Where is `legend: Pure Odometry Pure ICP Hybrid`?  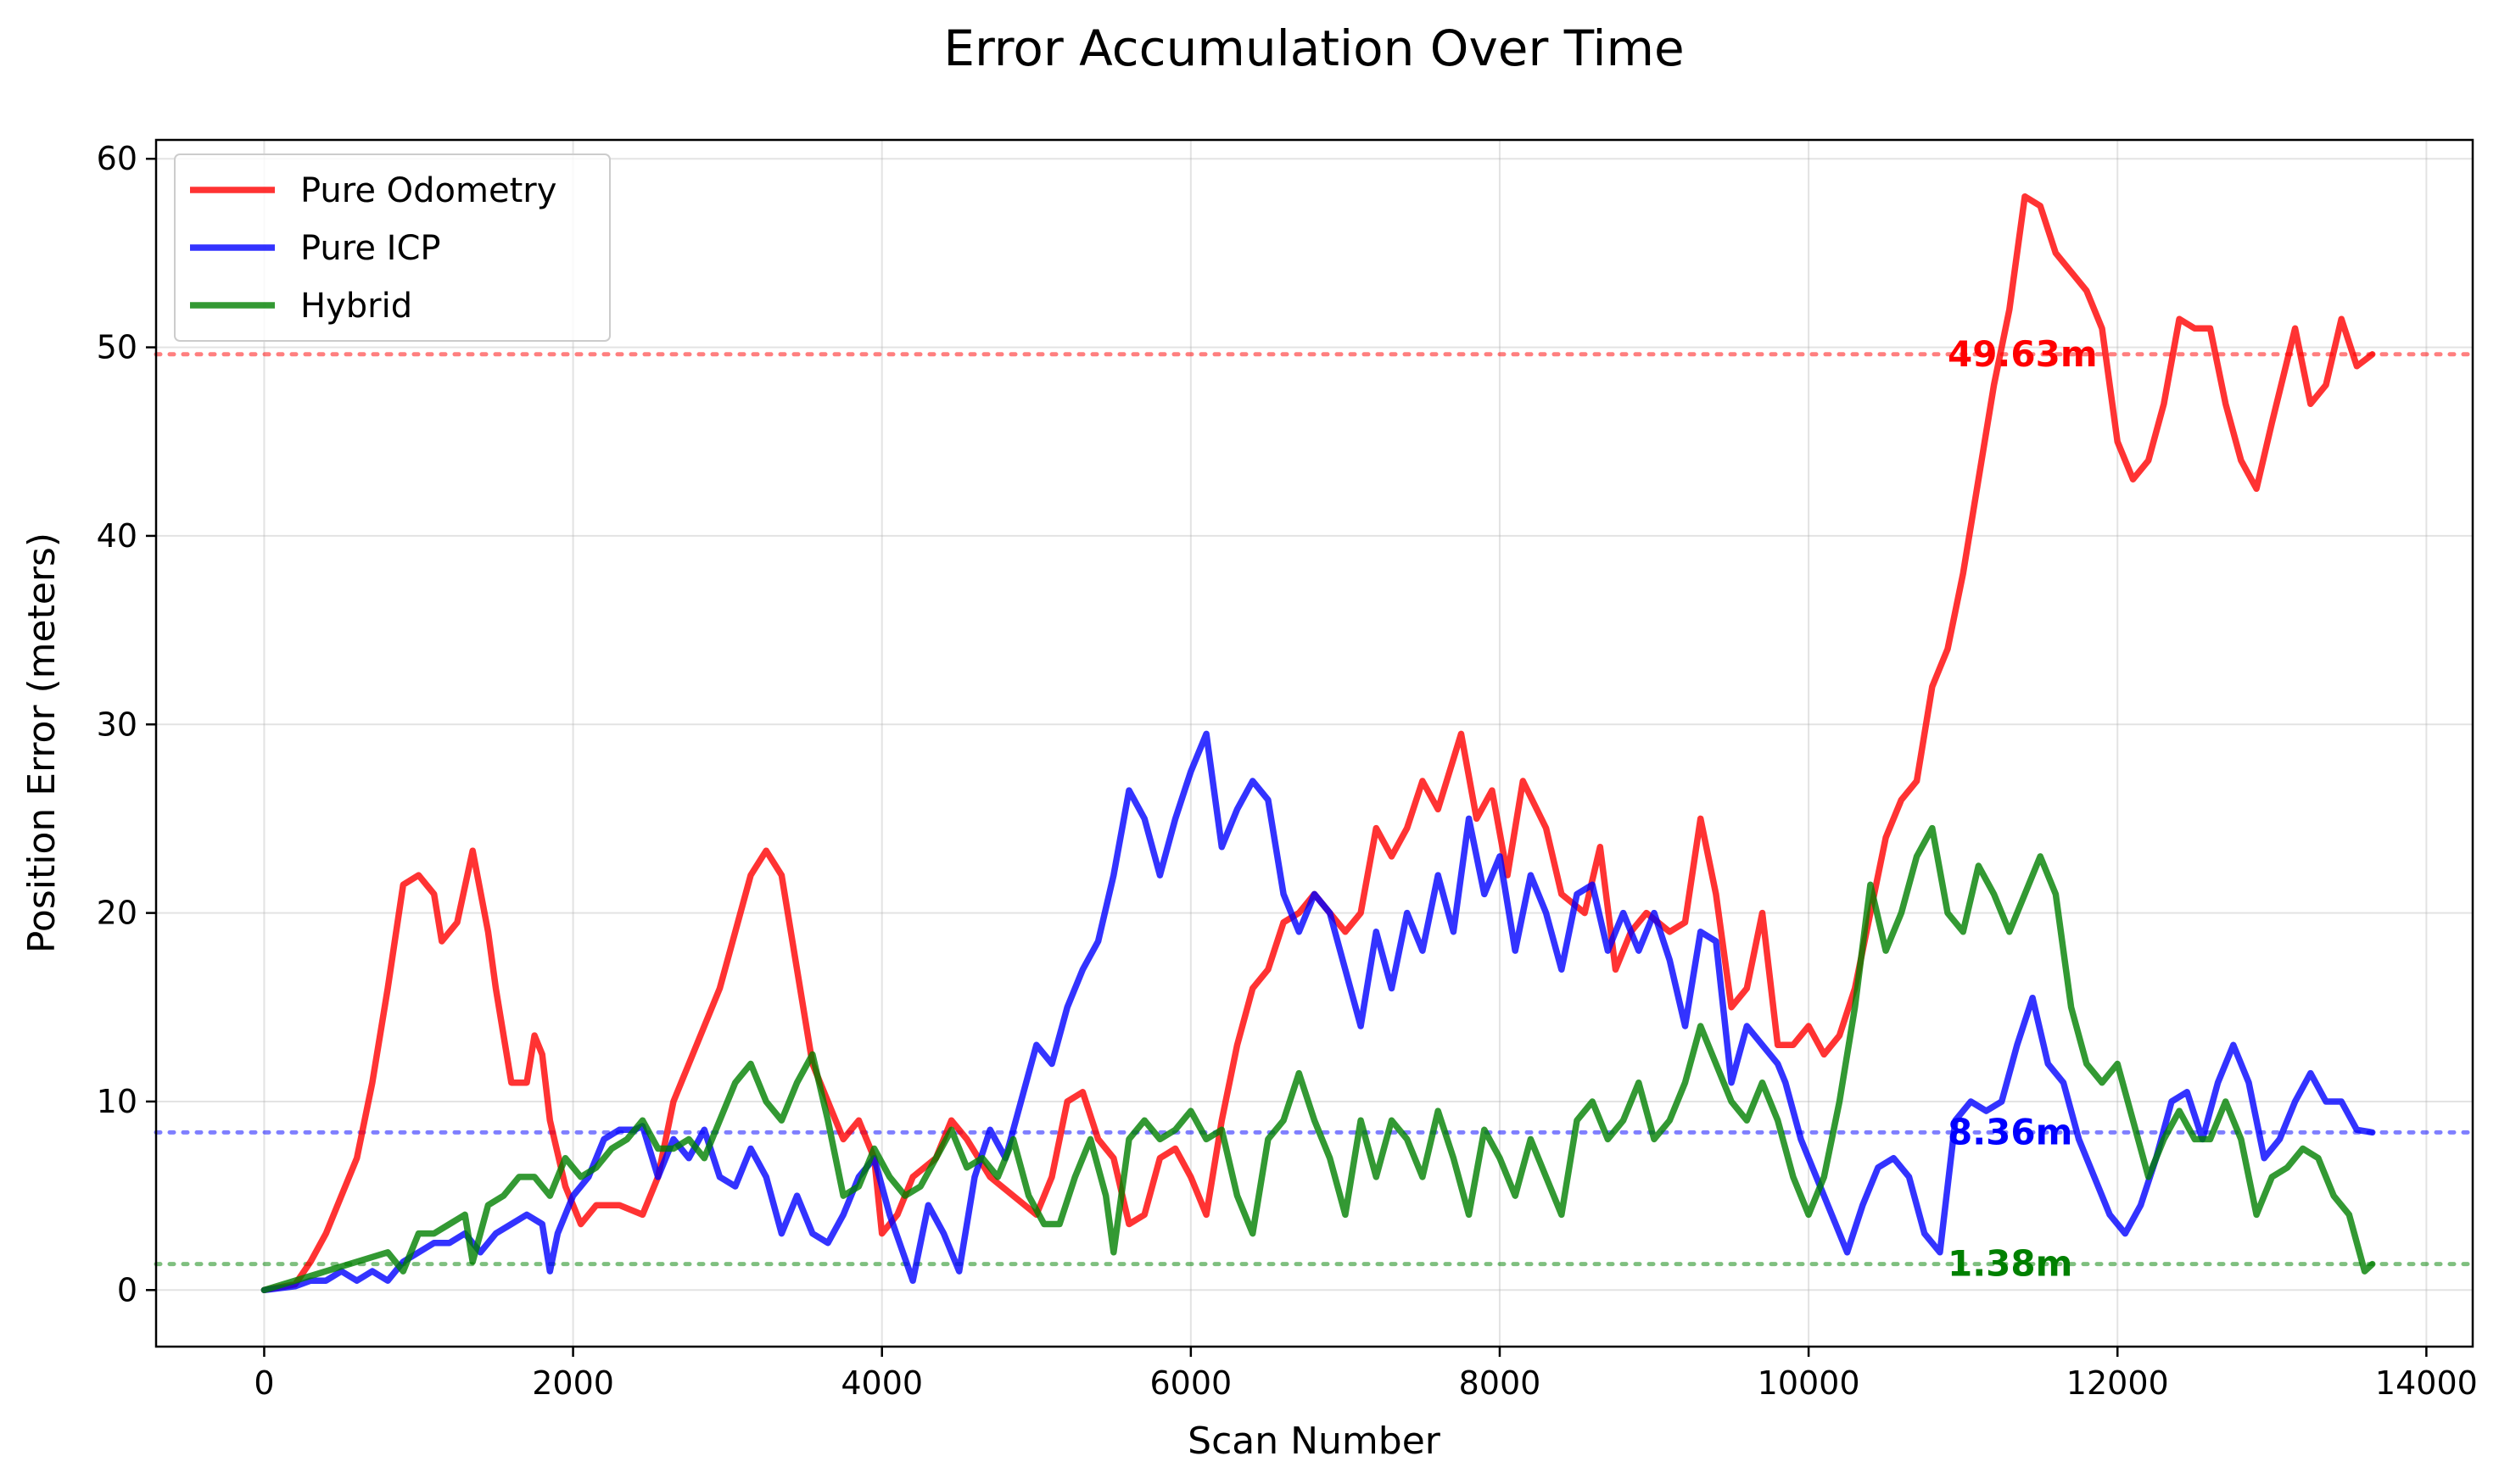 legend: Pure Odometry Pure ICP Hybrid is located at coordinates (393, 248).